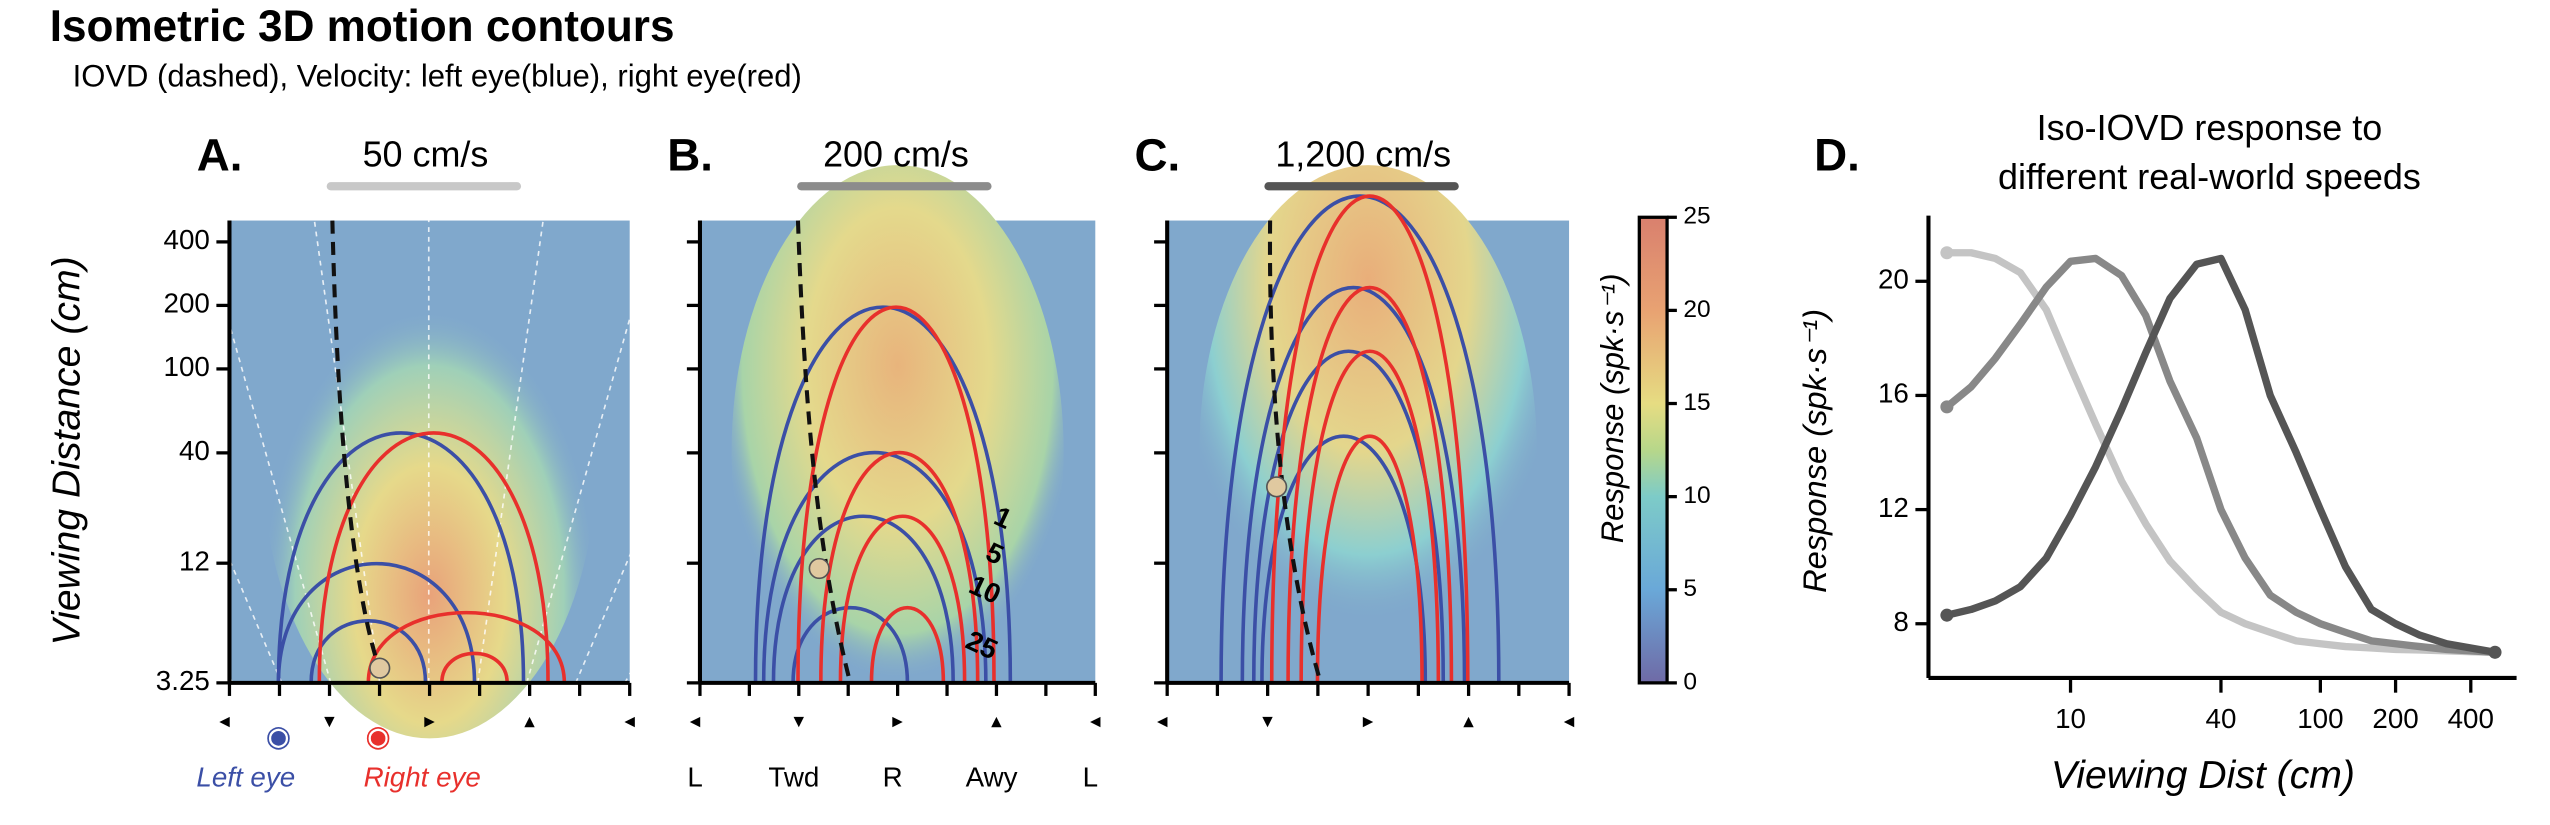 This screenshot has height=825, width=2550. What do you see at coordinates (2395, 718) in the screenshot?
I see `x-tick-label: 200` at bounding box center [2395, 718].